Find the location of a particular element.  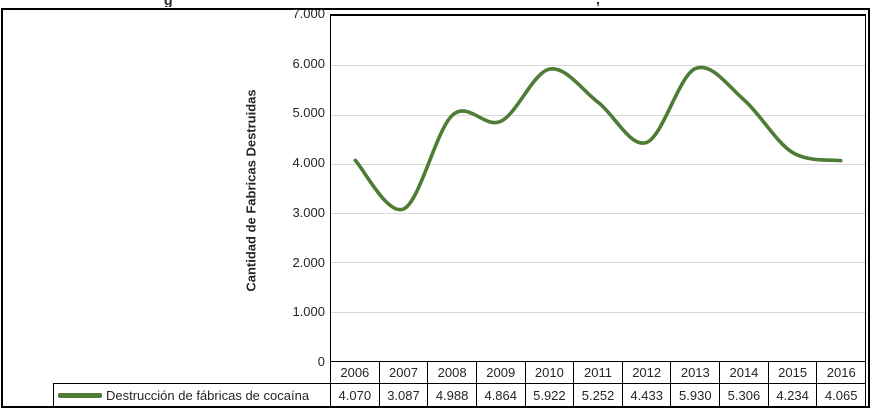

year-cell: 2016 is located at coordinates (840, 372).